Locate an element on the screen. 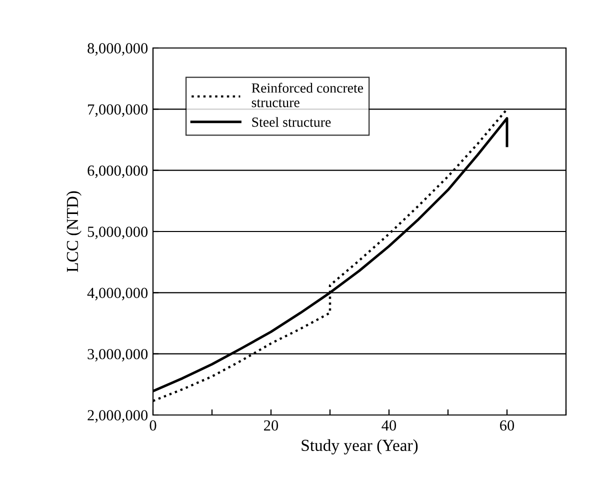 The height and width of the screenshot is (477, 608). legend-label: Steel structure is located at coordinates (291, 122).